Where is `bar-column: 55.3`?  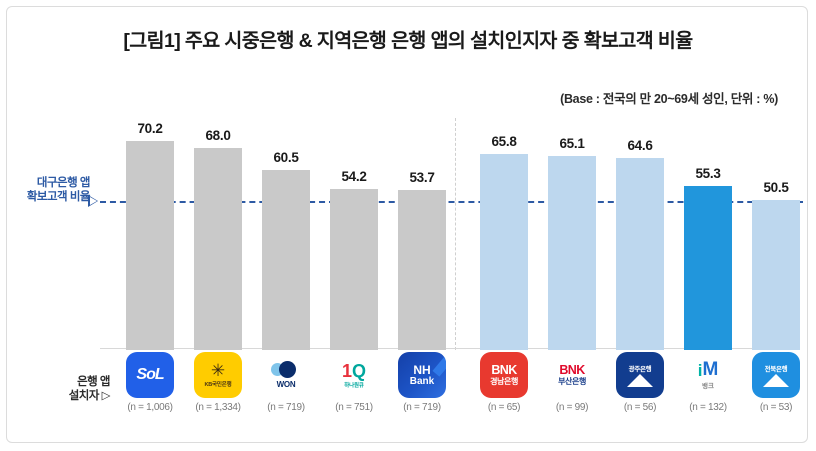 bar-column: 55.3 is located at coordinates (708, 234).